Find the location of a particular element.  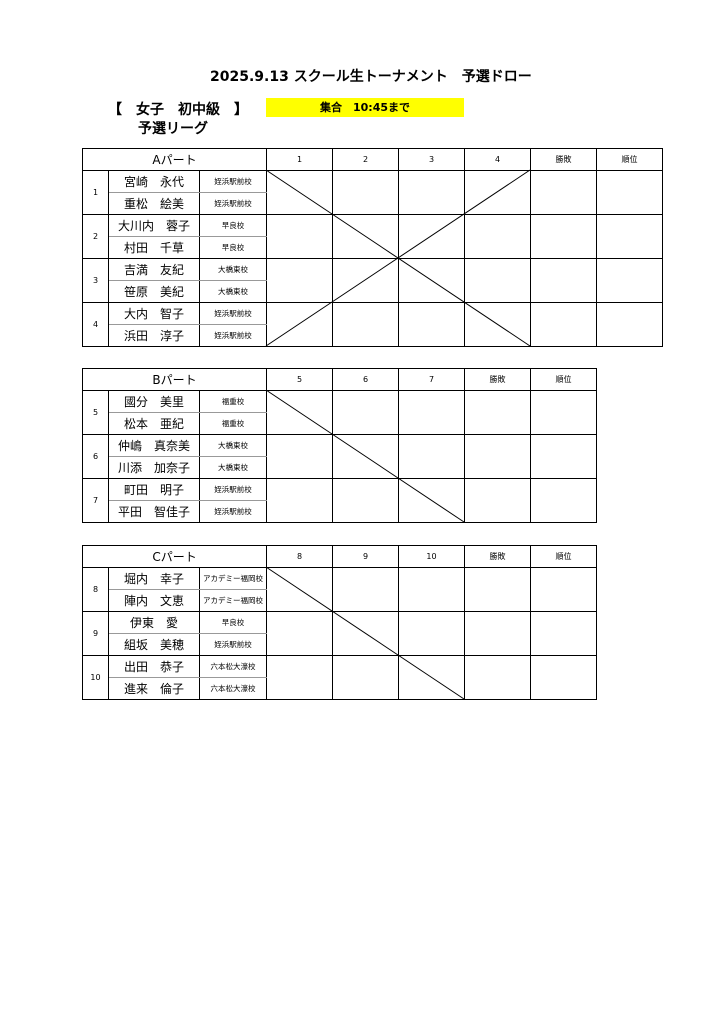

header-row: Cパート 8 9 10 勝敗 順位 is located at coordinates (339, 556).